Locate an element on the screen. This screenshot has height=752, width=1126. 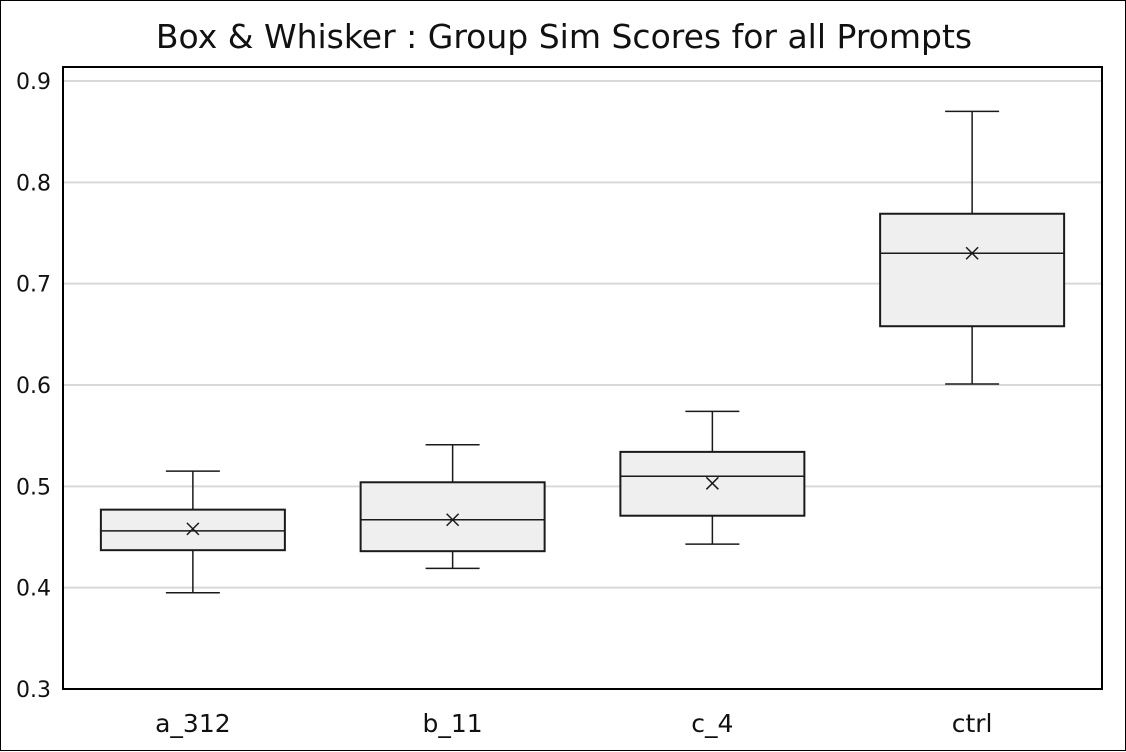
y-tick-label: 0.4 is located at coordinates (33, 589).